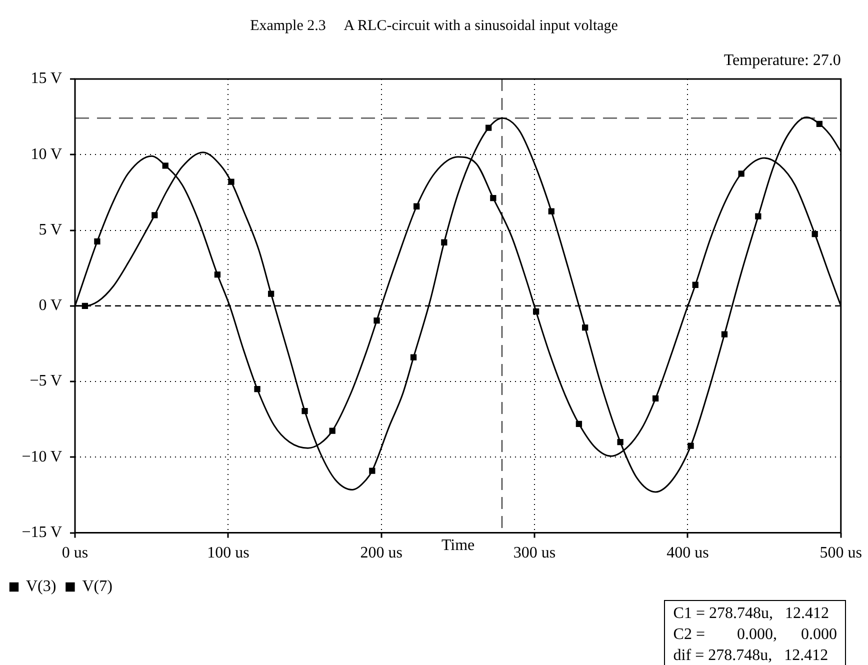 The width and height of the screenshot is (868, 665). What do you see at coordinates (46, 79) in the screenshot?
I see `y-tick-label: 15 V` at bounding box center [46, 79].